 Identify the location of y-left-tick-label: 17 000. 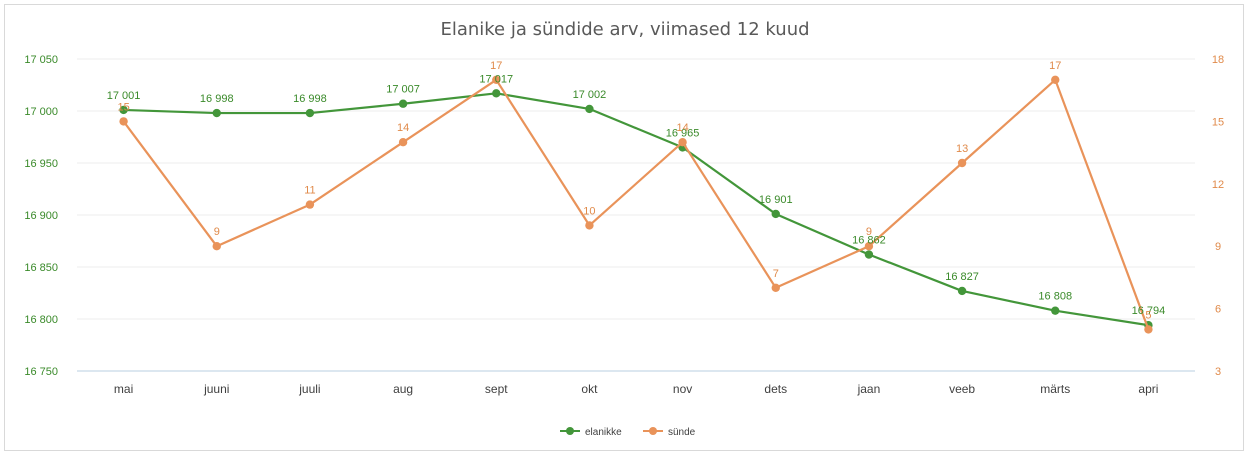
(41, 112).